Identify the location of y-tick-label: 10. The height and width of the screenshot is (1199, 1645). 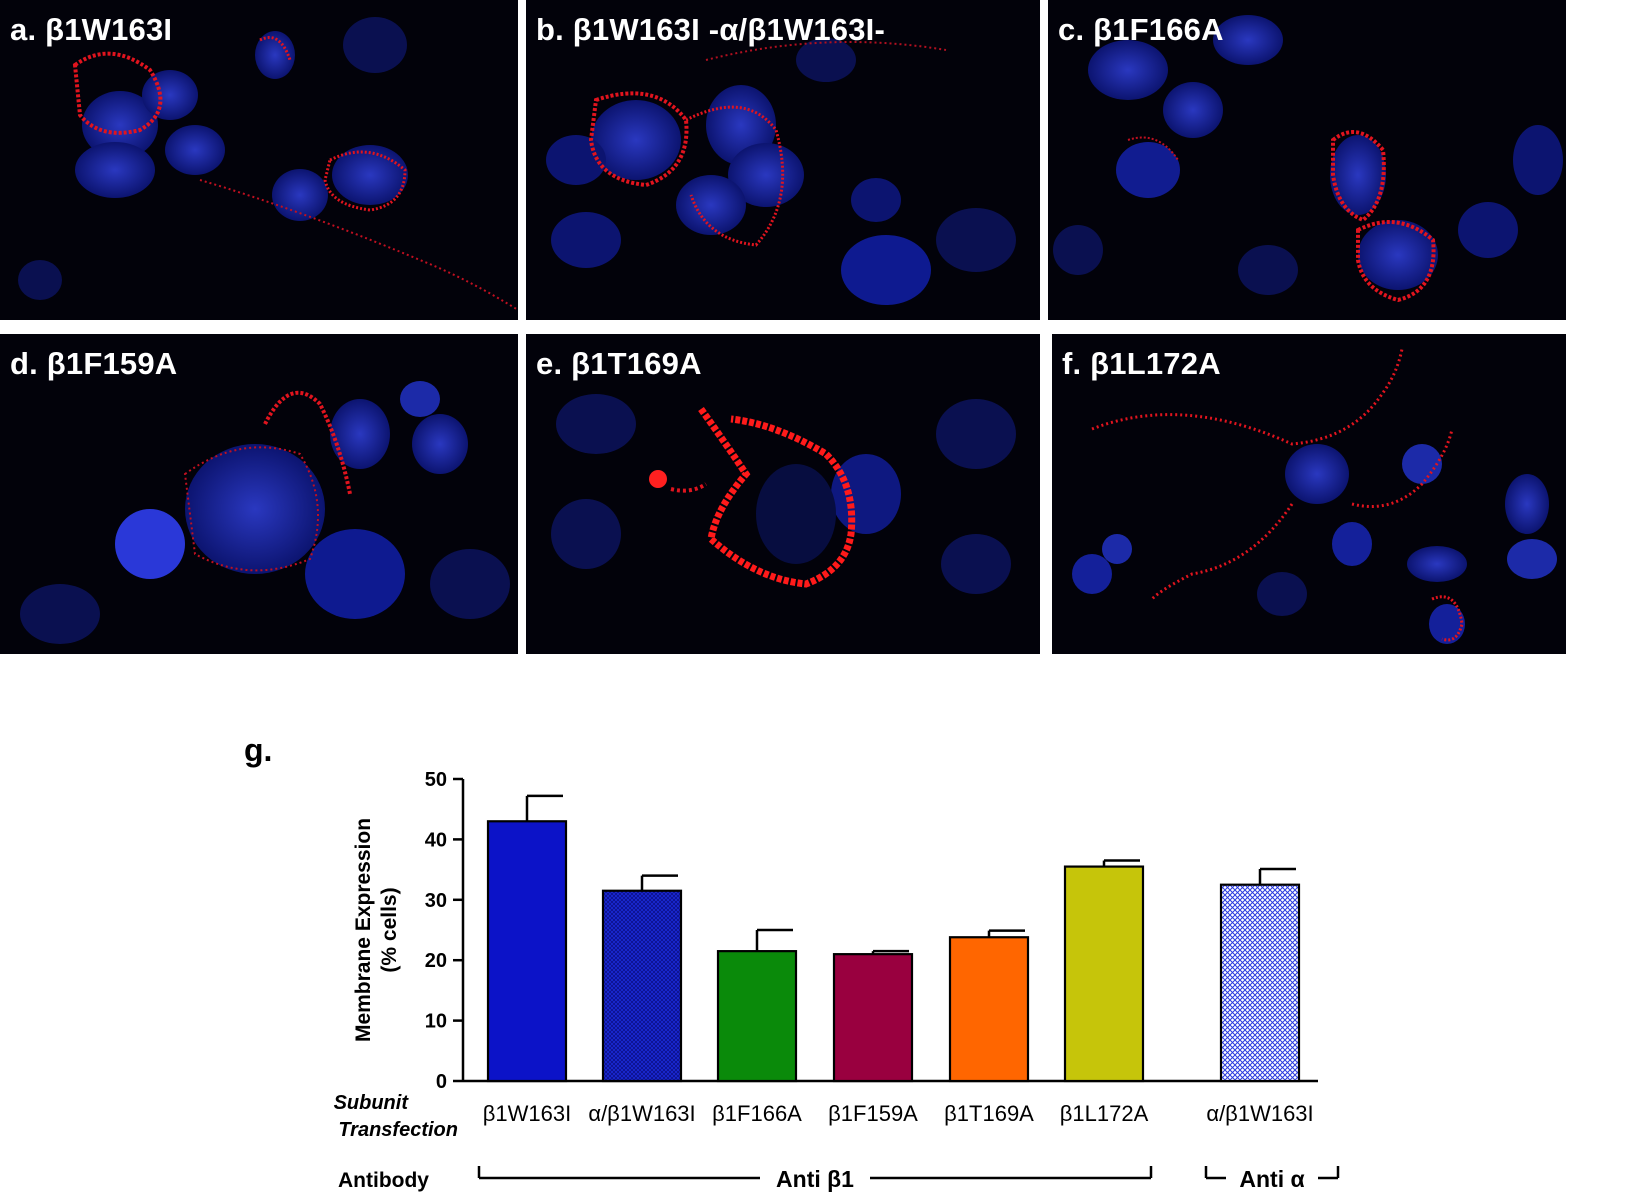
(436, 1022).